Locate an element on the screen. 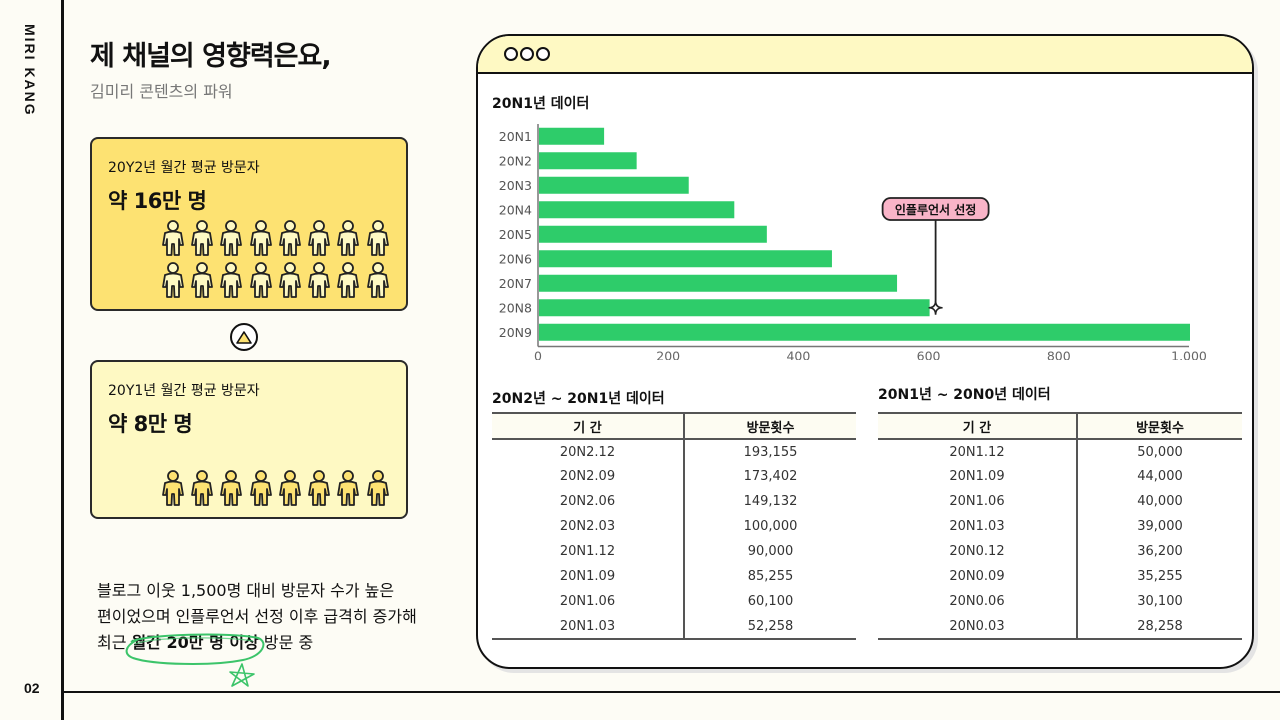 The height and width of the screenshot is (720, 1280). table-row: 20N0.06 30,100 is located at coordinates (1060, 601).